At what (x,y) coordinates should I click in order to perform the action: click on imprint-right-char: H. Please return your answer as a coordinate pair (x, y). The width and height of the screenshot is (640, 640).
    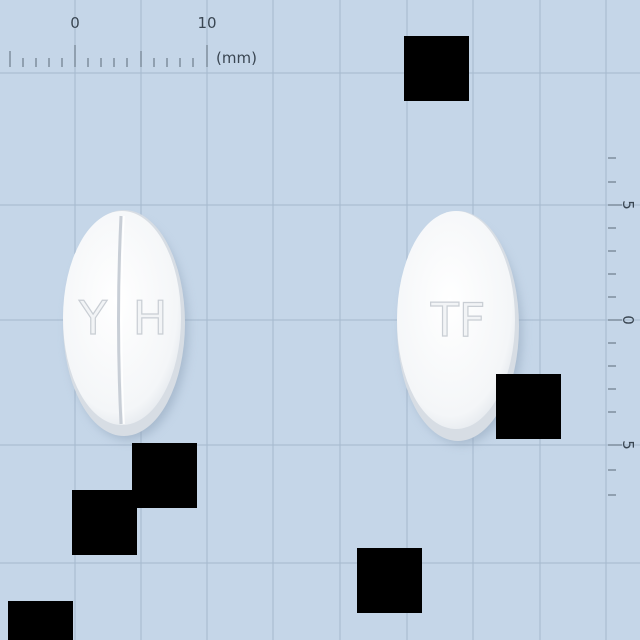
    Looking at the image, I should click on (150, 318).